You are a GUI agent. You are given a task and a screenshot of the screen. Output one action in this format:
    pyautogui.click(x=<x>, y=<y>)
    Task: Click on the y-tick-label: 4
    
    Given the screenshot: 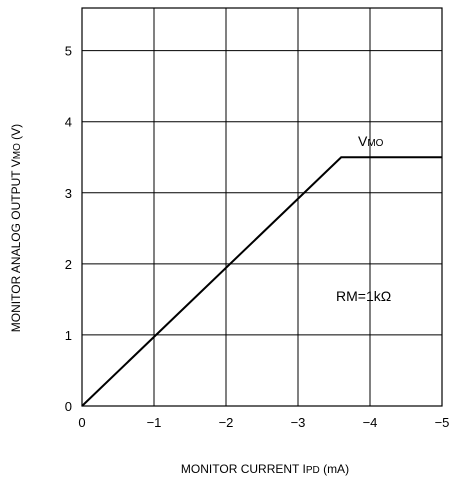 What is the action you would take?
    pyautogui.click(x=68, y=122)
    